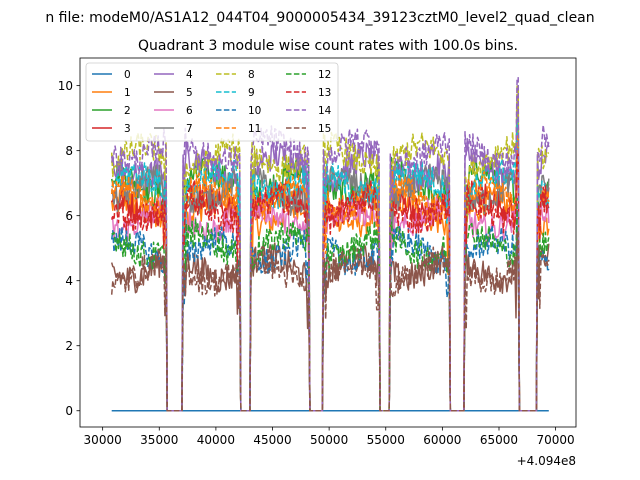 The width and height of the screenshot is (640, 480). I want to click on legend-label-15: 15, so click(324, 129).